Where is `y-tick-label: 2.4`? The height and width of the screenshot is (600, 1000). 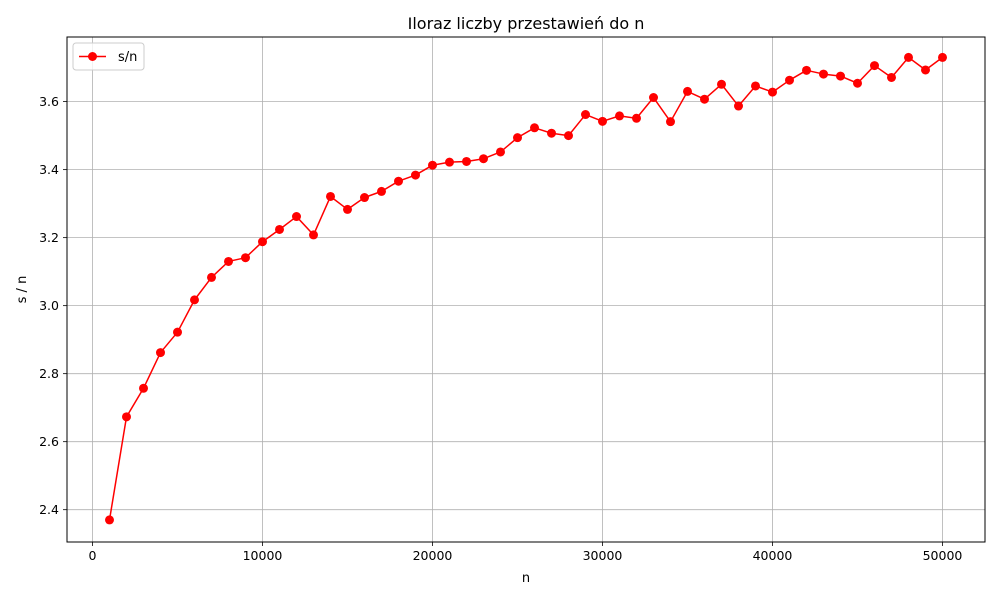 y-tick-label: 2.4 is located at coordinates (49, 509).